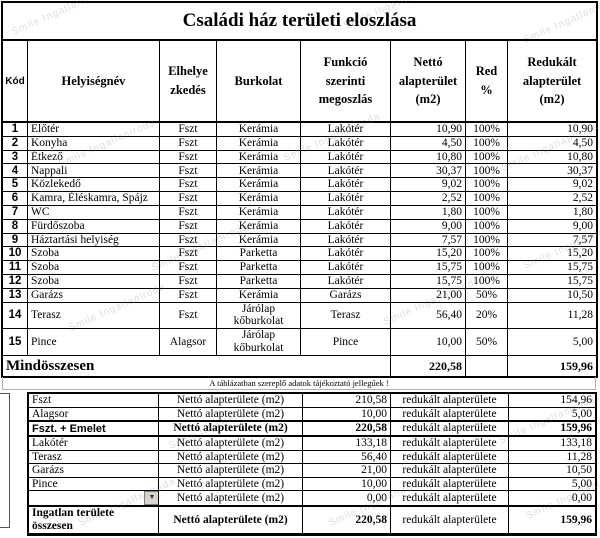 The width and height of the screenshot is (600, 538). I want to click on cell-room-name: Kamra, Éléskamra, Spájz, so click(93, 198).